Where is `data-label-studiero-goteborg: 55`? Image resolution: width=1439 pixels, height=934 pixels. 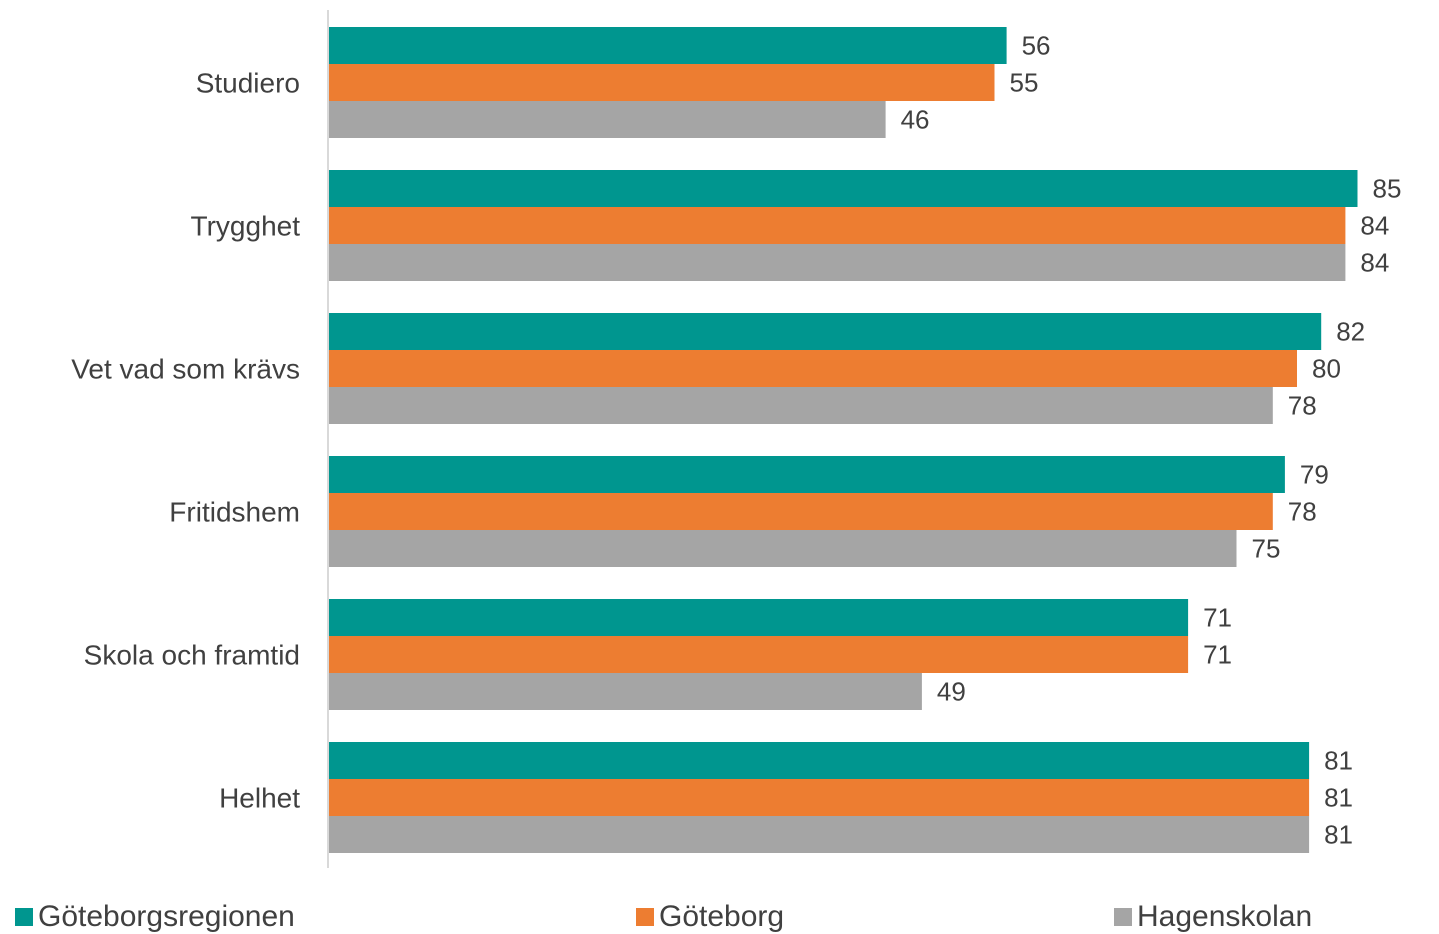 data-label-studiero-goteborg: 55 is located at coordinates (1024, 83).